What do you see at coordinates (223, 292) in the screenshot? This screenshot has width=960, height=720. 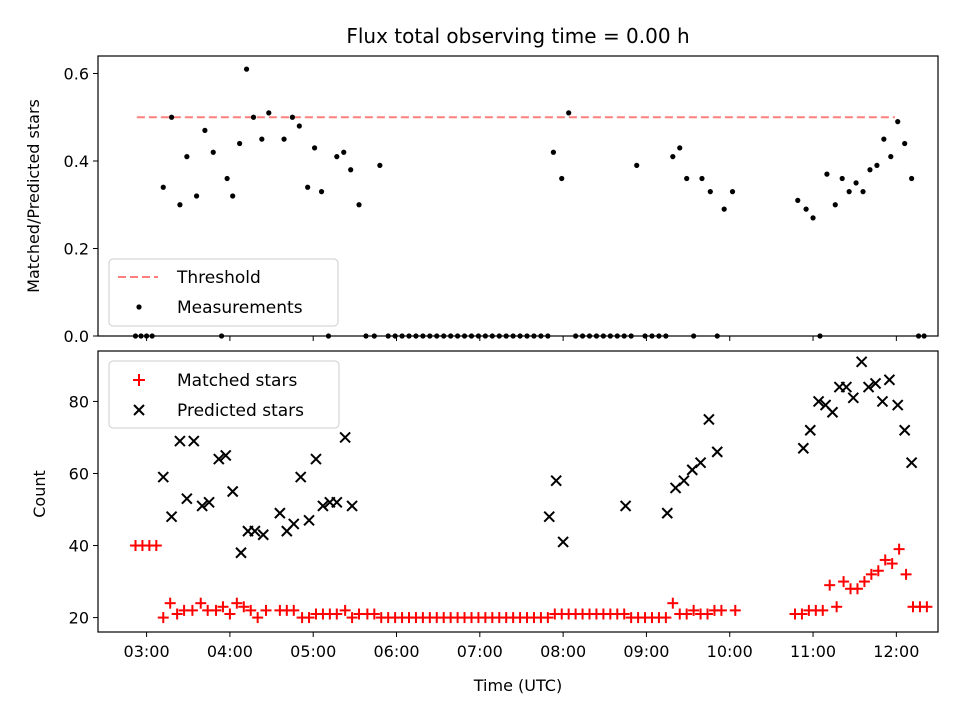 I see `top-legend: Threshold Measurements` at bounding box center [223, 292].